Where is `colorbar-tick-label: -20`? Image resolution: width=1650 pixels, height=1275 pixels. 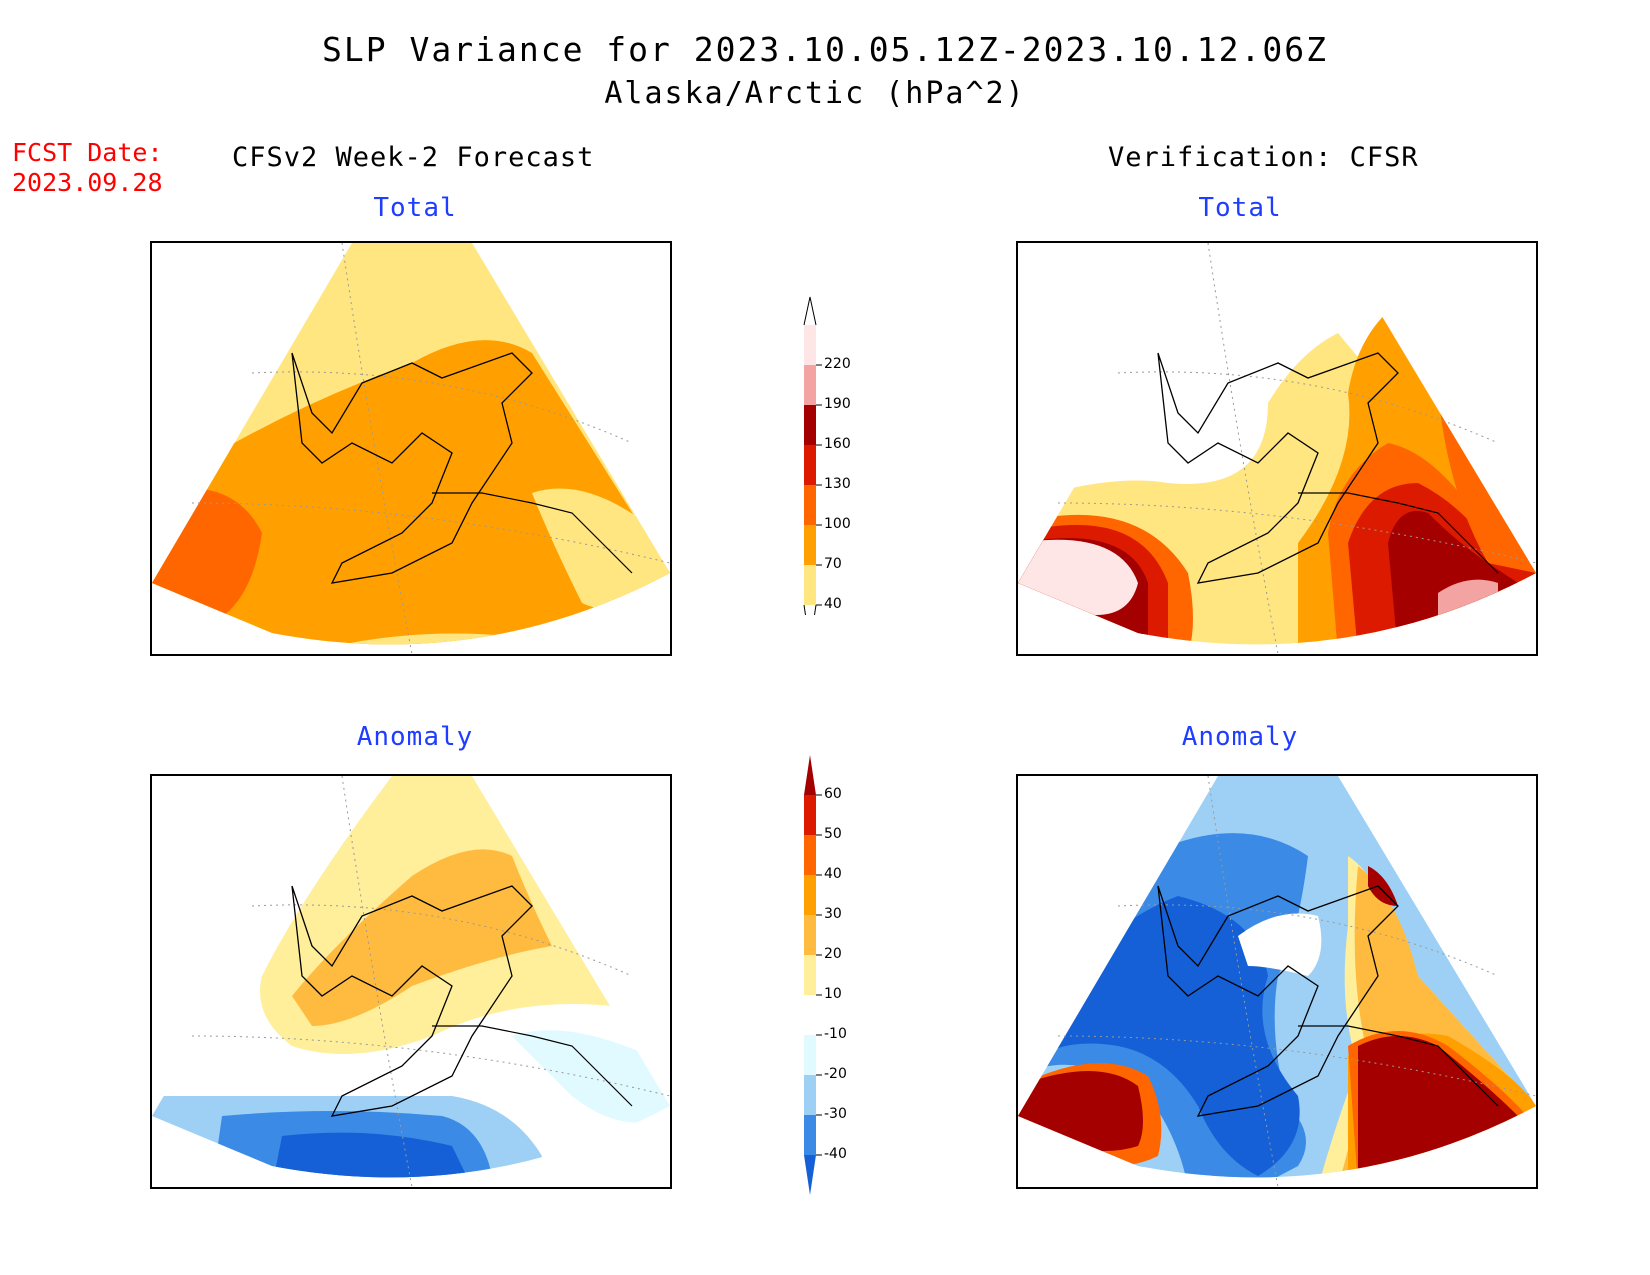
colorbar-tick-label: -20 is located at coordinates (835, 1074).